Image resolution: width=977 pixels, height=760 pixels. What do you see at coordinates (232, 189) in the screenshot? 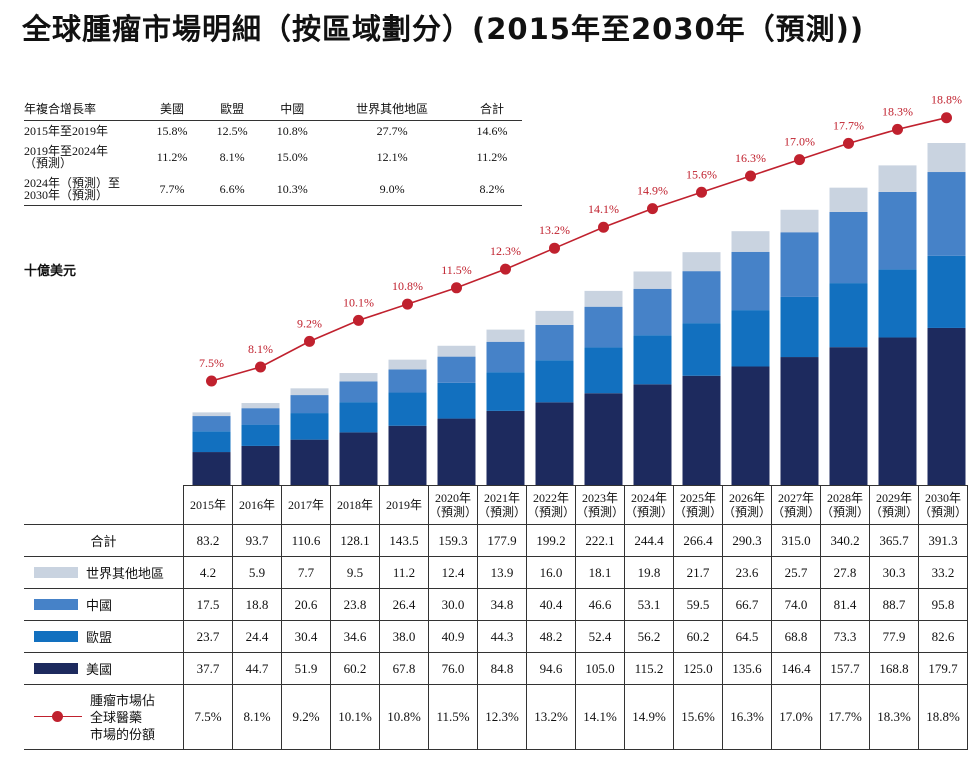
I see `cagr-value: 6.6%` at bounding box center [232, 189].